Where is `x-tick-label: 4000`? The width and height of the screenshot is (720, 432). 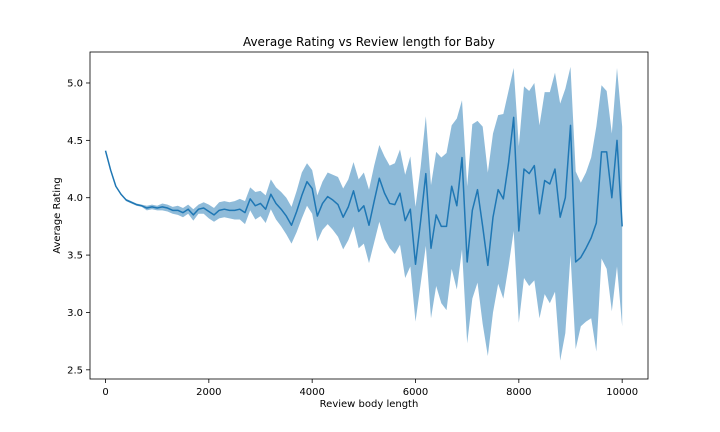
x-tick-label: 4000 is located at coordinates (311, 392).